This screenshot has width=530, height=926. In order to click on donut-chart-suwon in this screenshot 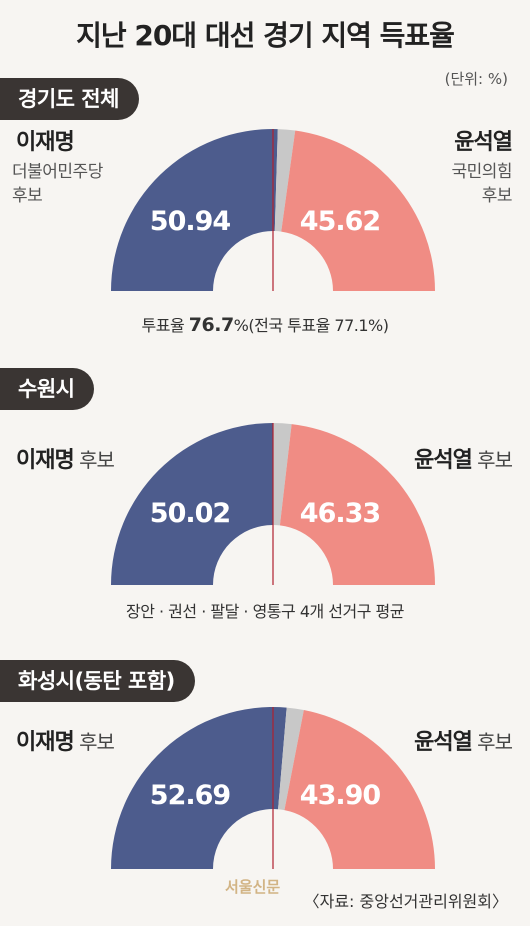, I will do `click(273, 504)`.